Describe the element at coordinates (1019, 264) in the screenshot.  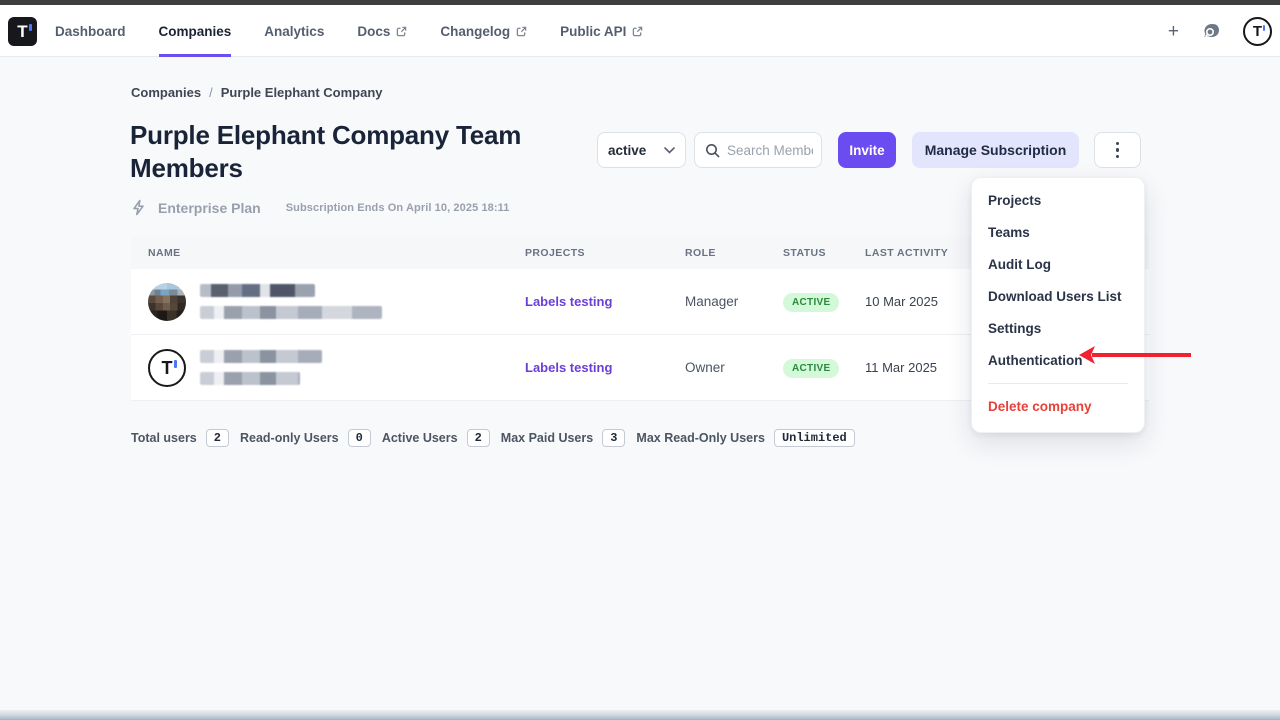
I see `menu-item-audit-log: Audit Log` at that location.